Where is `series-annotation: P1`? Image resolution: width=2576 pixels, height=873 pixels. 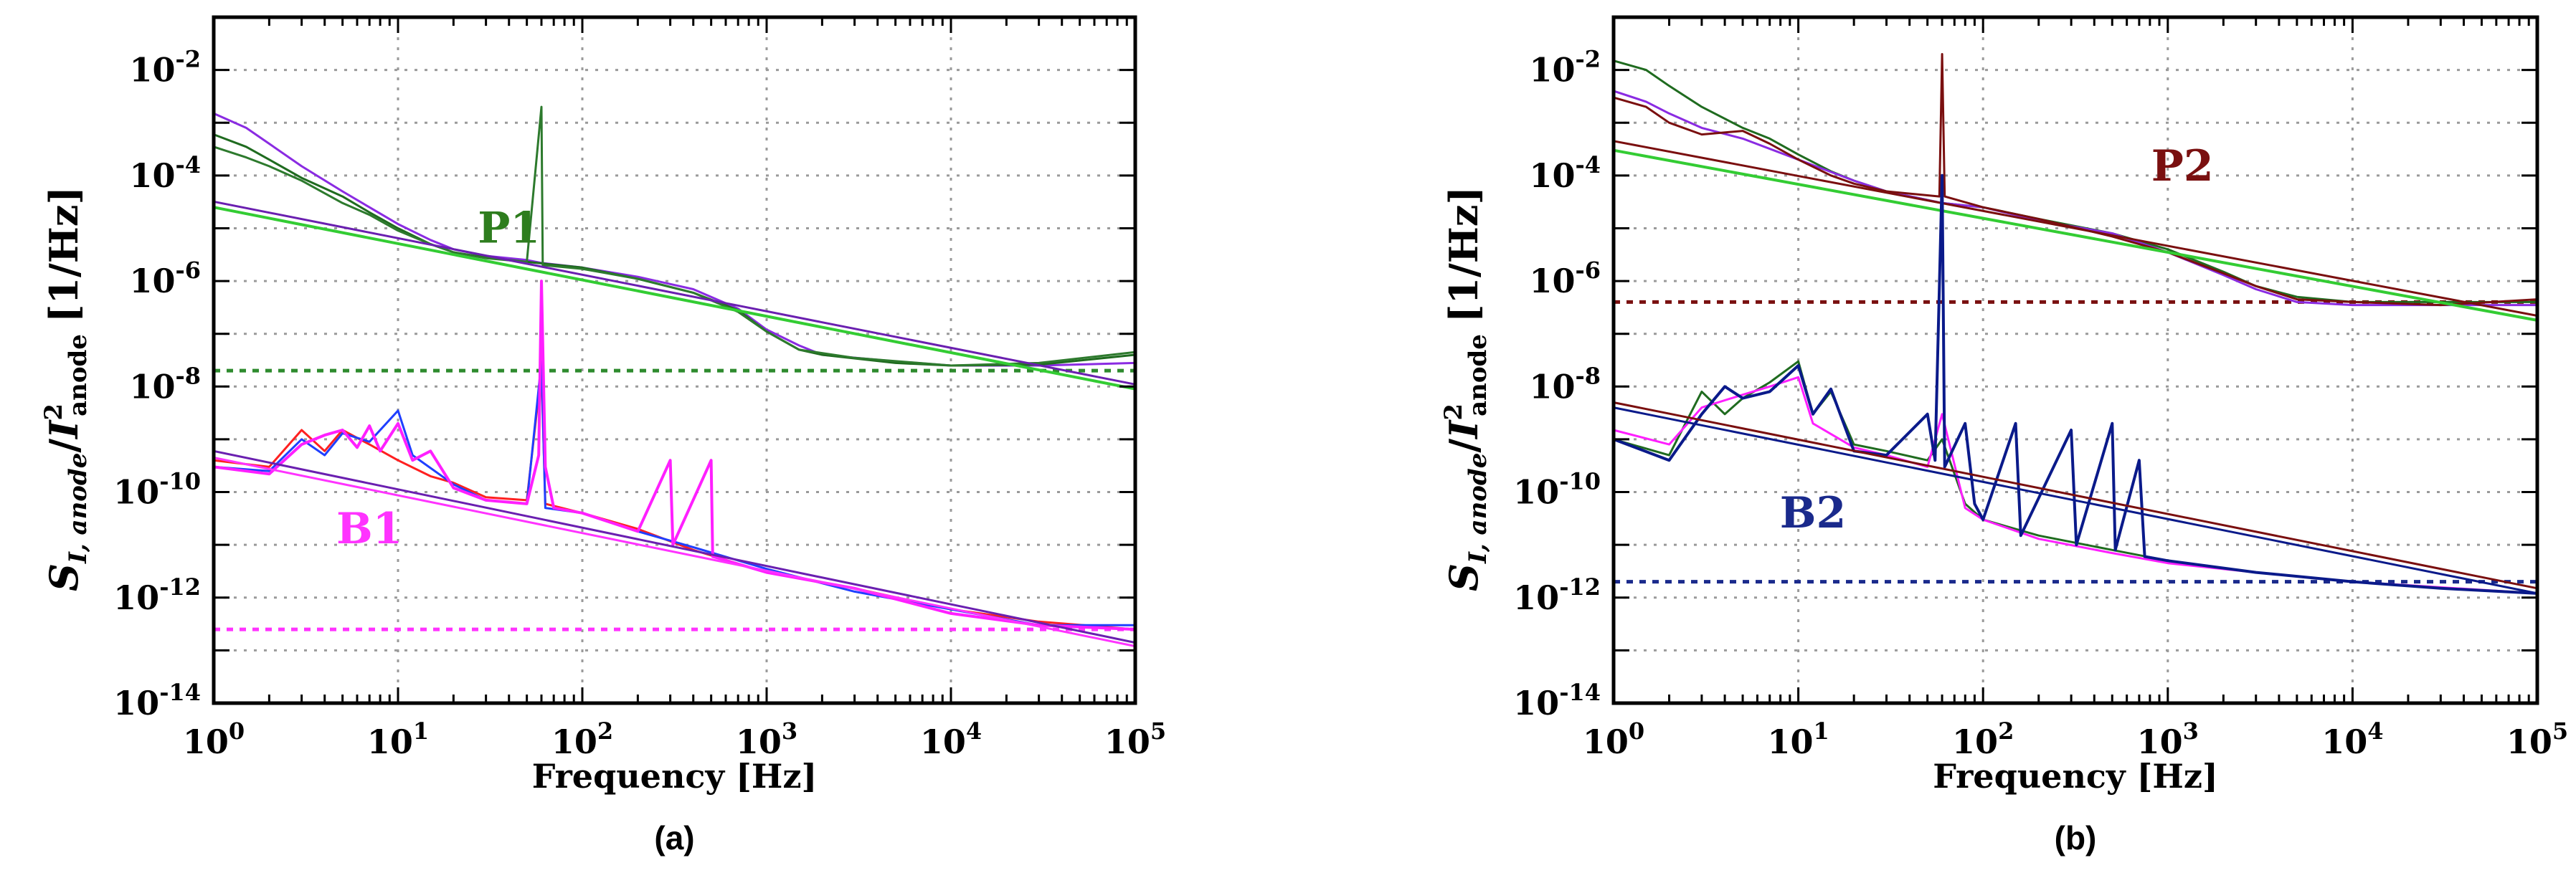 series-annotation: P1 is located at coordinates (509, 228).